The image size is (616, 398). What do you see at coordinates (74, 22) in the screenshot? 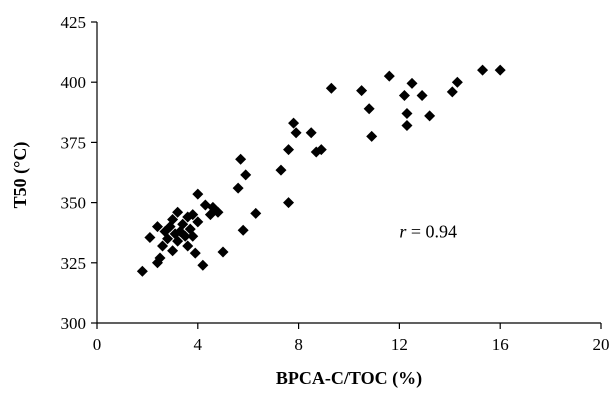
I see `y-tick-label: 425` at bounding box center [74, 22].